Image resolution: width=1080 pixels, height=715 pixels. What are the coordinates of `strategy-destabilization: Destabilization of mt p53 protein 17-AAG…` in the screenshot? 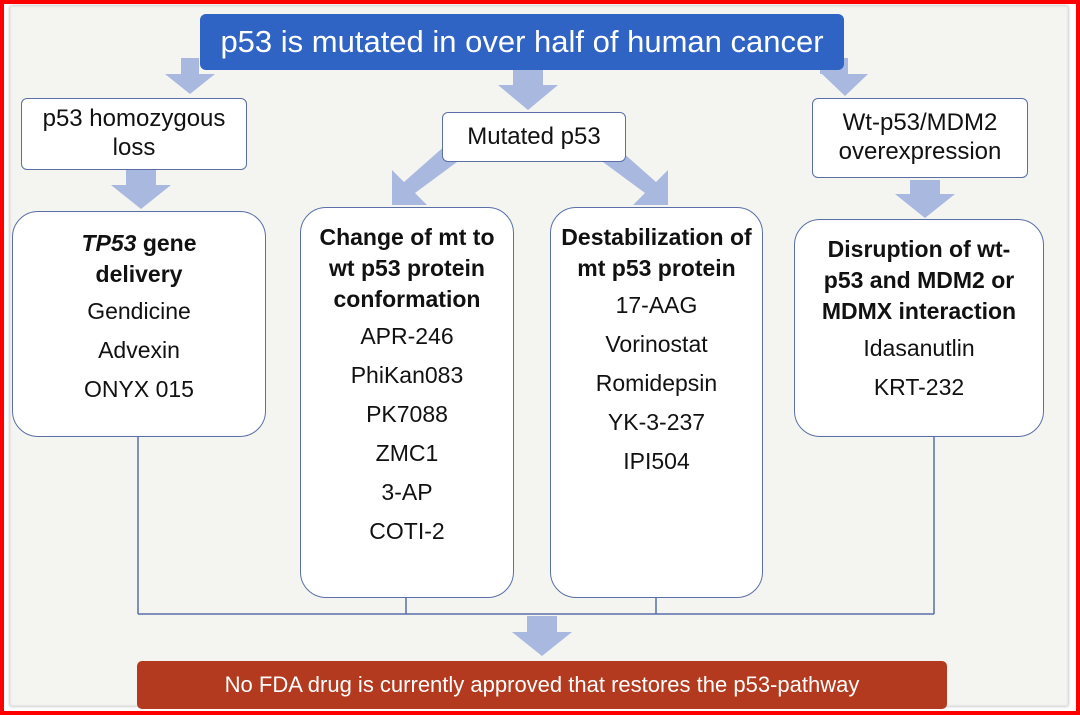 It's located at (656, 402).